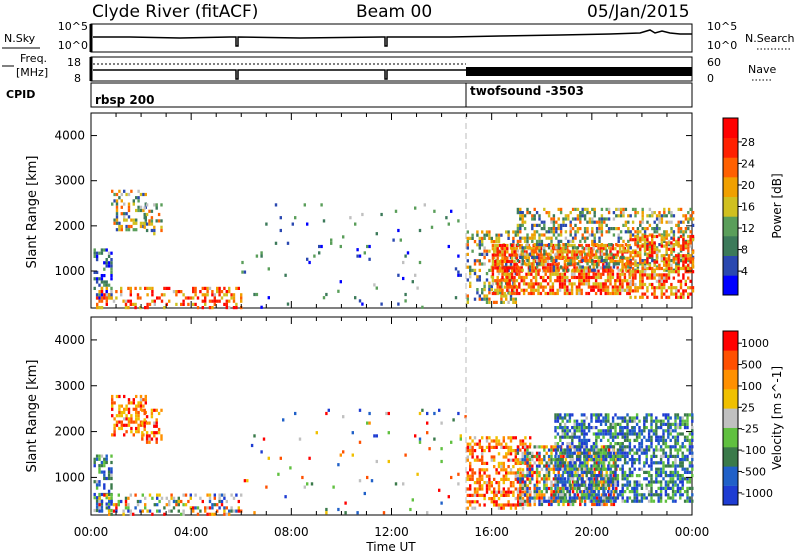  I want to click on nave-label: Nave, so click(762, 69).